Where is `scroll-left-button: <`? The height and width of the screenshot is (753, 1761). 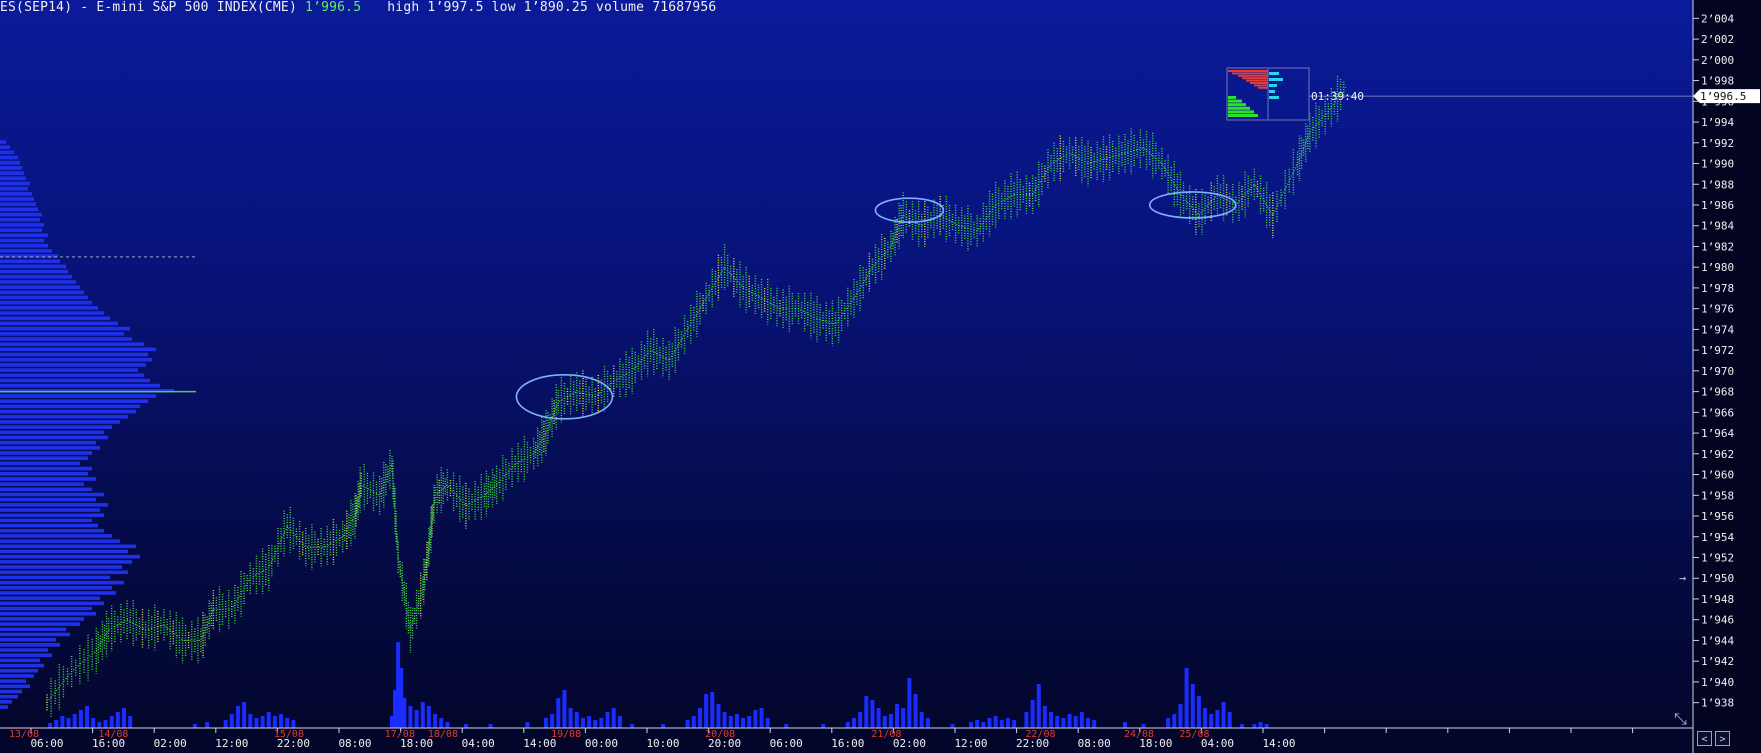 scroll-left-button: < is located at coordinates (1704, 738).